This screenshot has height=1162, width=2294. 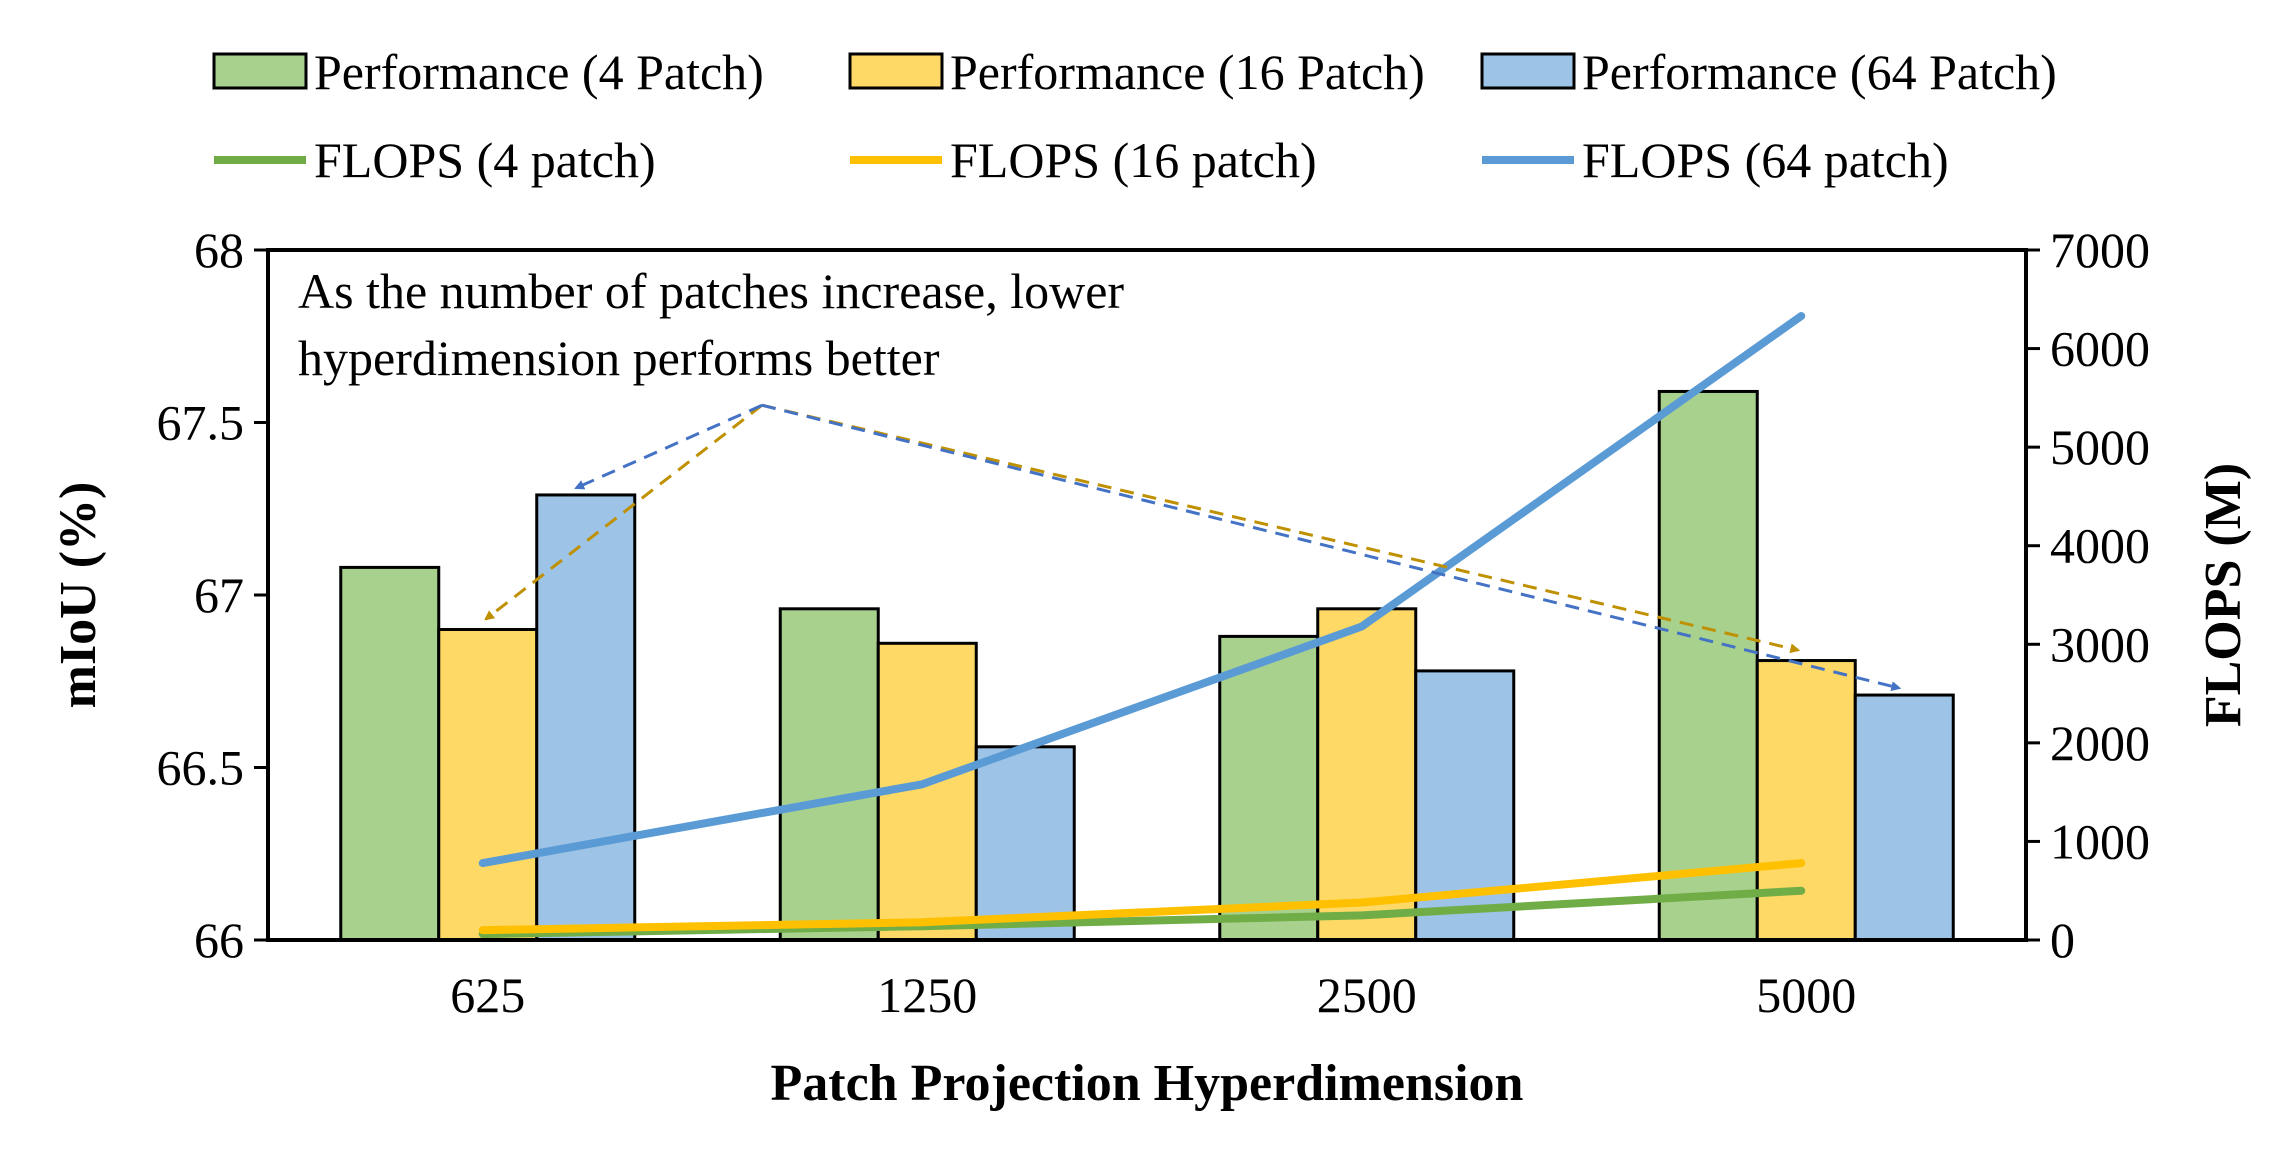 I want to click on x-axis-ticks: 625 1250 2500 5000, so click(x=1153, y=995).